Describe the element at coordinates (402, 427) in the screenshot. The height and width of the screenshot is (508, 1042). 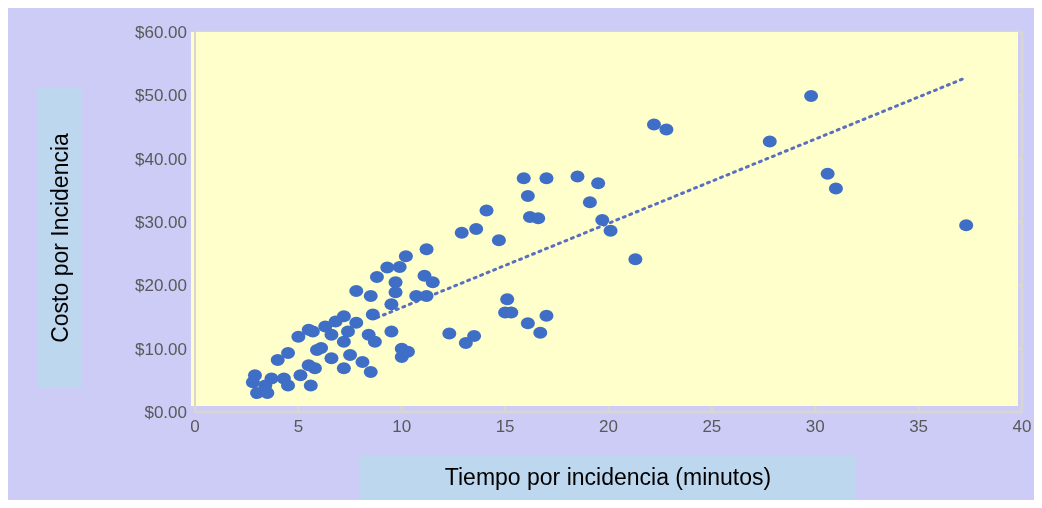
I see `x-tick-label: 10` at that location.